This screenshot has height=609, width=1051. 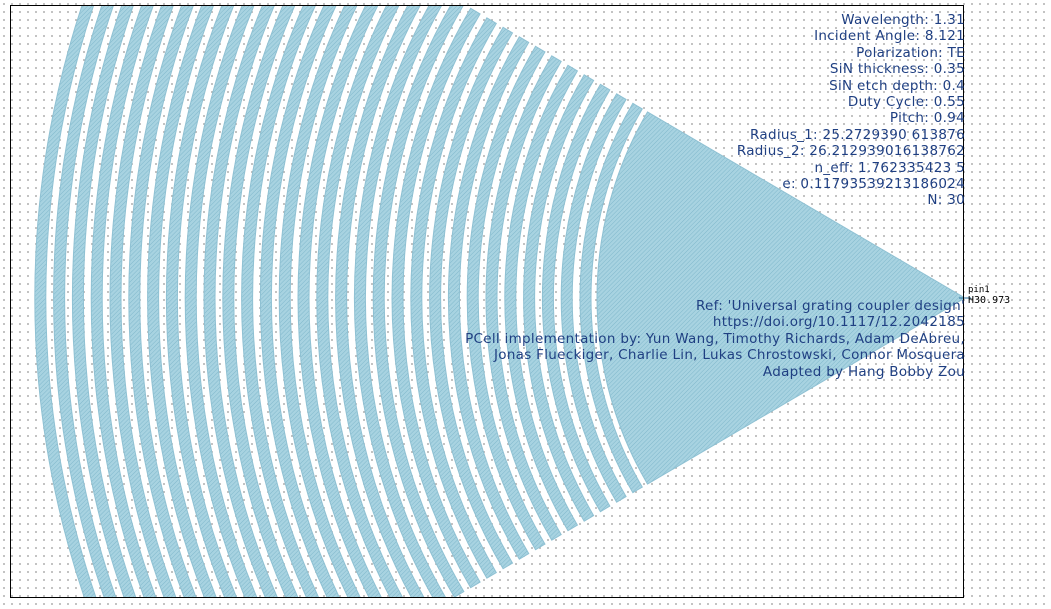 What do you see at coordinates (946, 200) in the screenshot?
I see `param-n: N: 30` at bounding box center [946, 200].